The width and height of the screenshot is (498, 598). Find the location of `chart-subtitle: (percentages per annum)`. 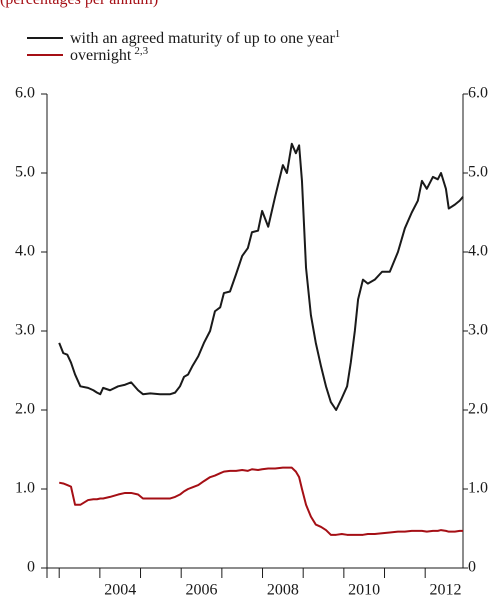

chart-subtitle: (percentages per annum) is located at coordinates (79, 4).